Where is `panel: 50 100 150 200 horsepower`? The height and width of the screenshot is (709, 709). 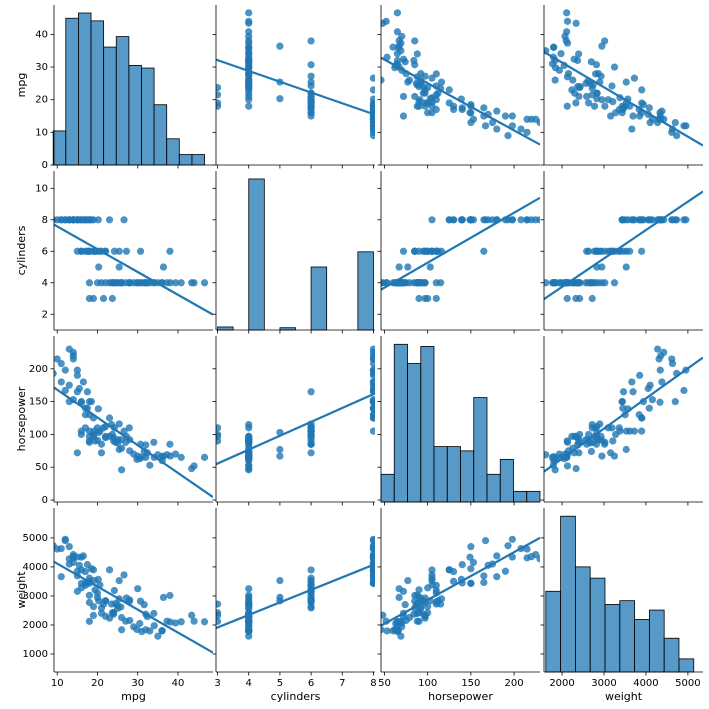 panel: 50 100 150 200 horsepower is located at coordinates (458, 605).